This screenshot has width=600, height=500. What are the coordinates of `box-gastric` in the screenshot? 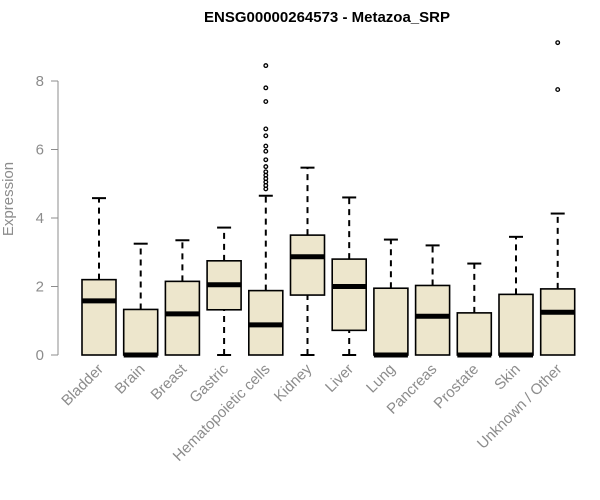 It's located at (224, 291).